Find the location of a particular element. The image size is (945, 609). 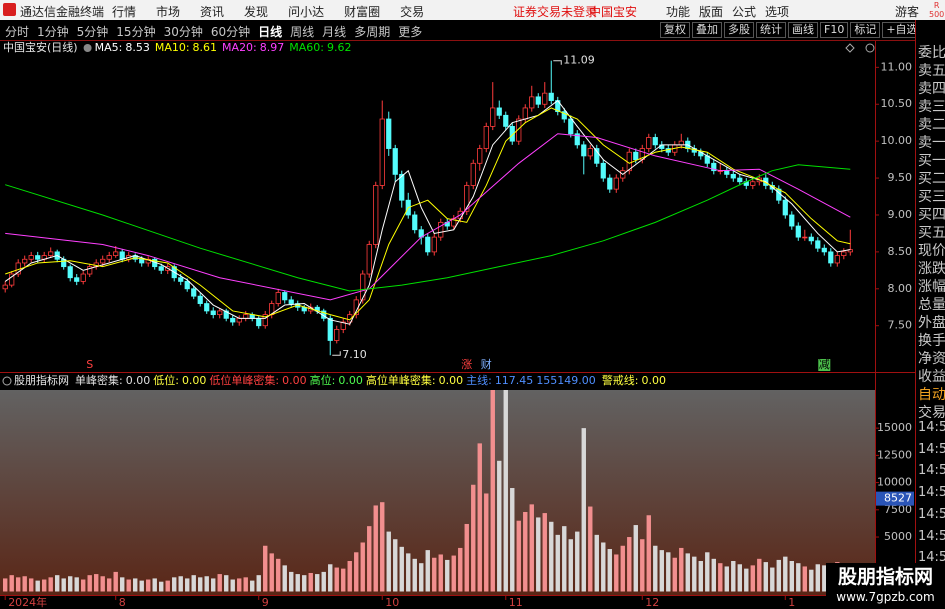

event-marker: 减 is located at coordinates (824, 364).